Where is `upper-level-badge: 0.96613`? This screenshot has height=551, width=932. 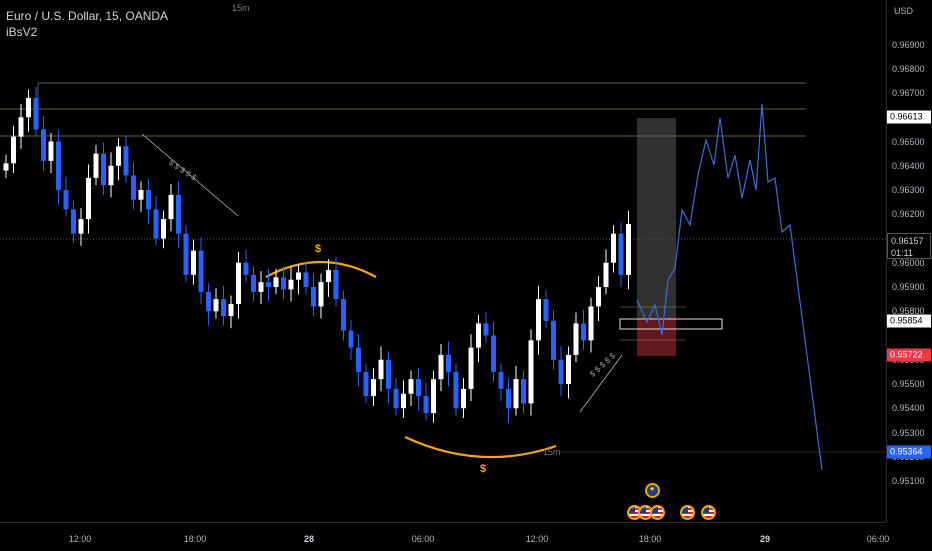
upper-level-badge: 0.96613 is located at coordinates (909, 117).